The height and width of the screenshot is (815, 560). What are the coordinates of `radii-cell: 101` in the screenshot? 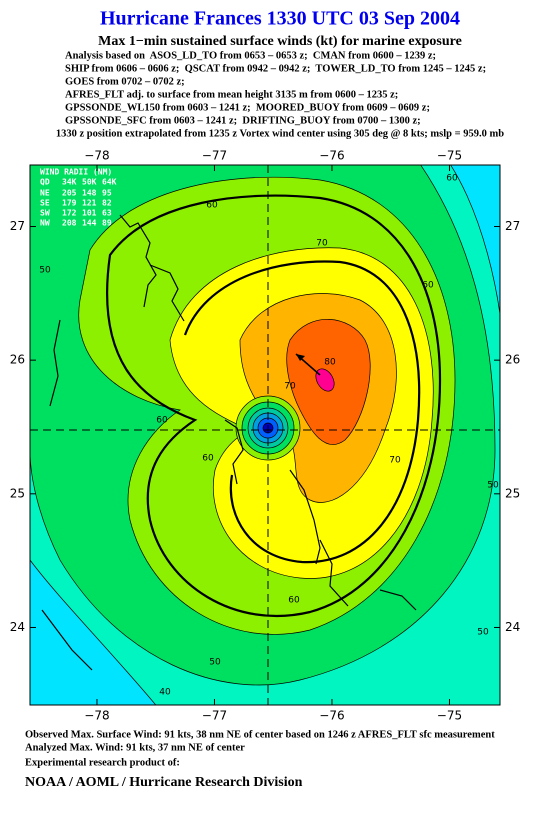 It's located at (89, 213).